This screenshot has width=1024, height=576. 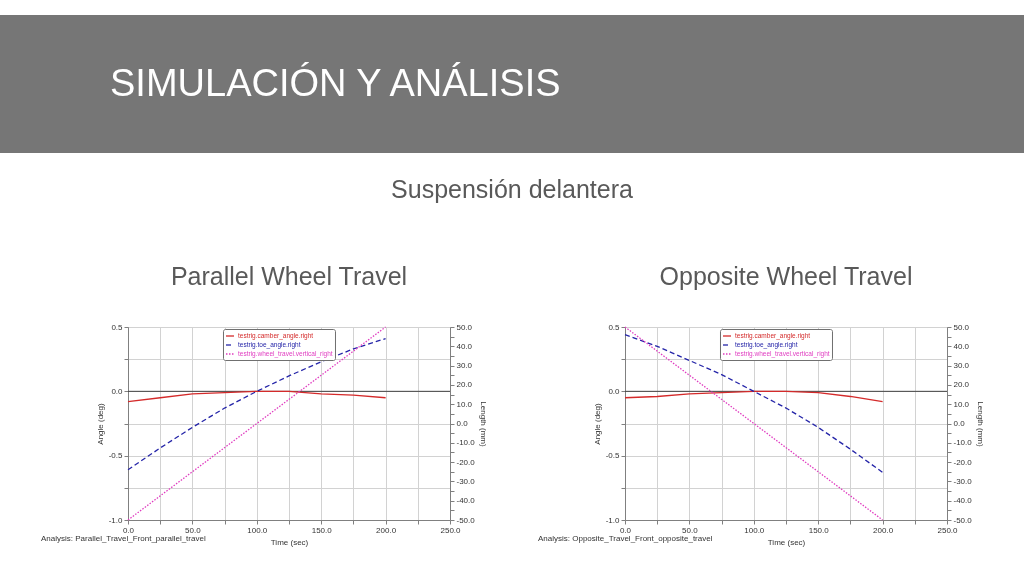 I want to click on chart-title: Parallel Wheel Travel, so click(x=289, y=276).